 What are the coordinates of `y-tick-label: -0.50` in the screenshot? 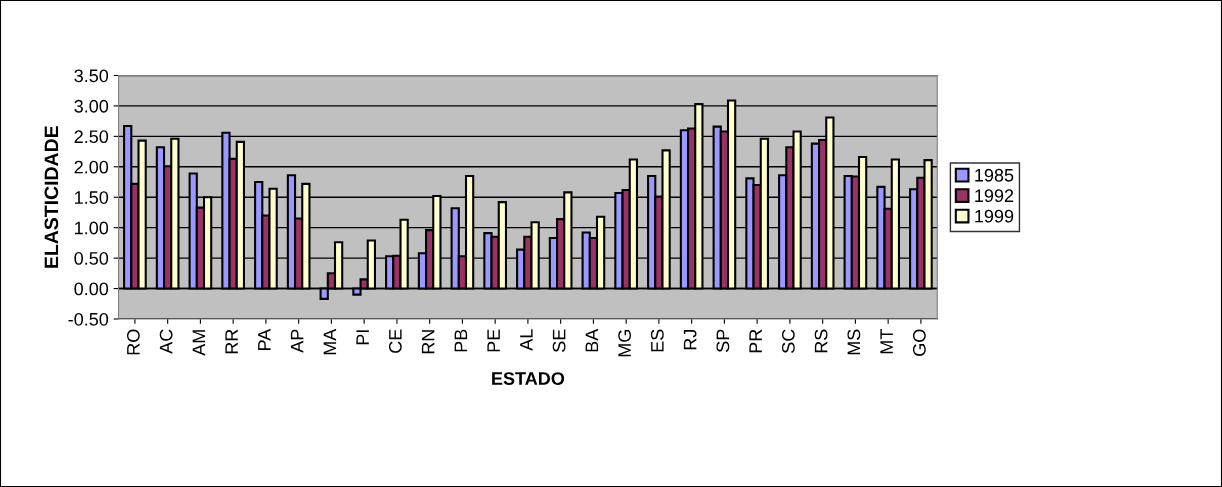 It's located at (88, 319).